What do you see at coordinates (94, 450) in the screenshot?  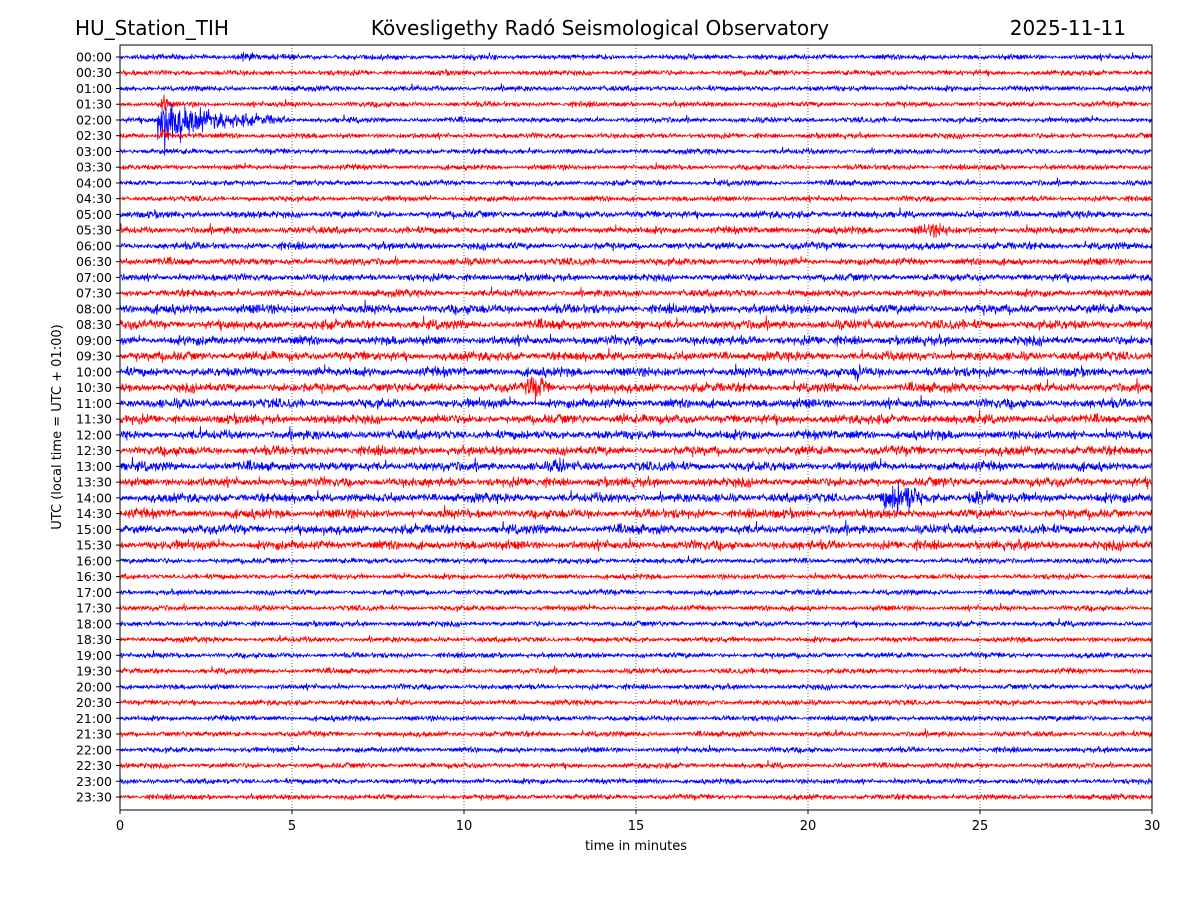 I see `row-time-label: 12:30` at bounding box center [94, 450].